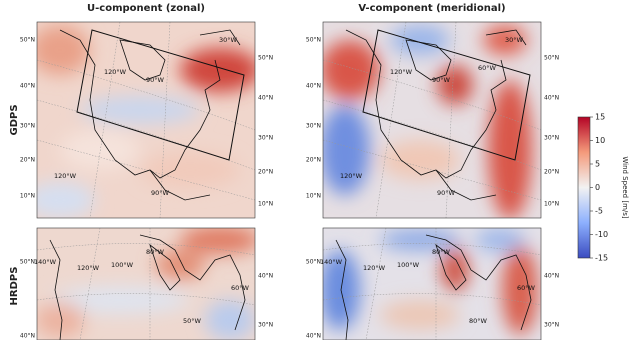 This screenshot has height=344, width=640. Describe the element at coordinates (597, 164) in the screenshot. I see `colorbar-tick-label: 5` at that location.